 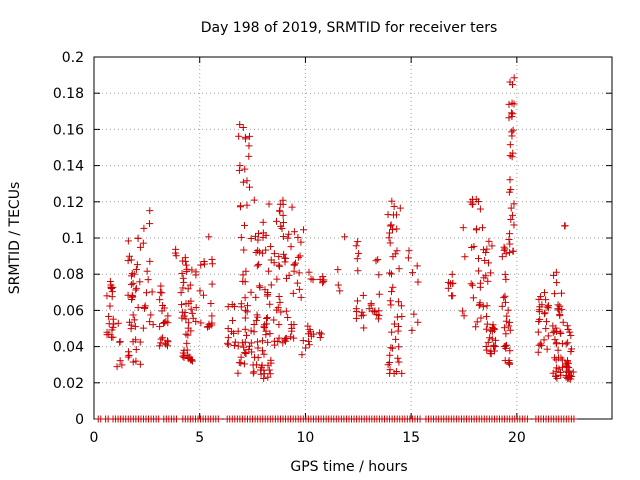 I want to click on y-axis-title: SRMTID / TECUs, so click(x=15, y=238).